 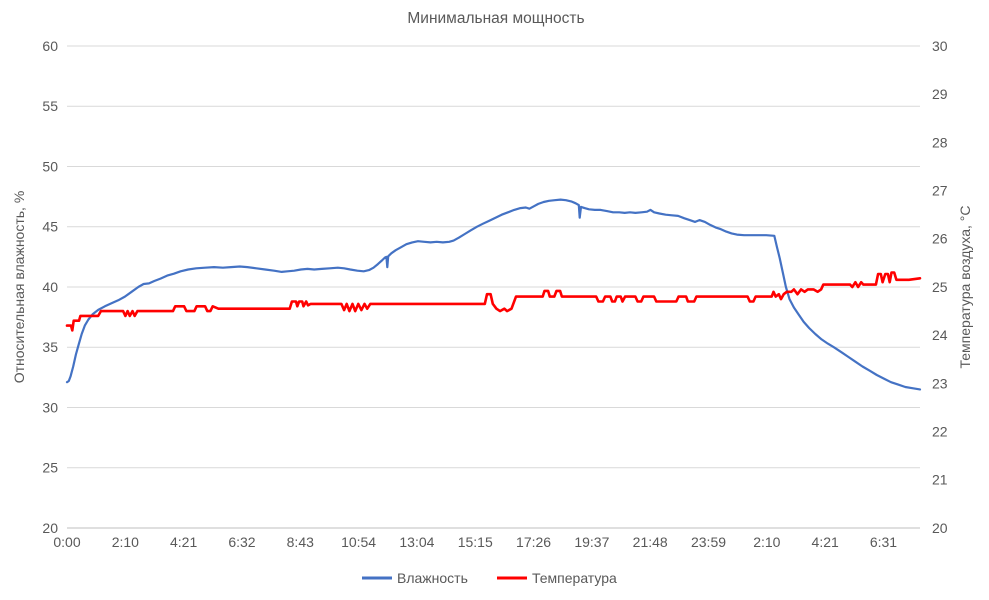 What do you see at coordinates (495, 18) in the screenshot?
I see `chart-title: Минимальная мощность` at bounding box center [495, 18].